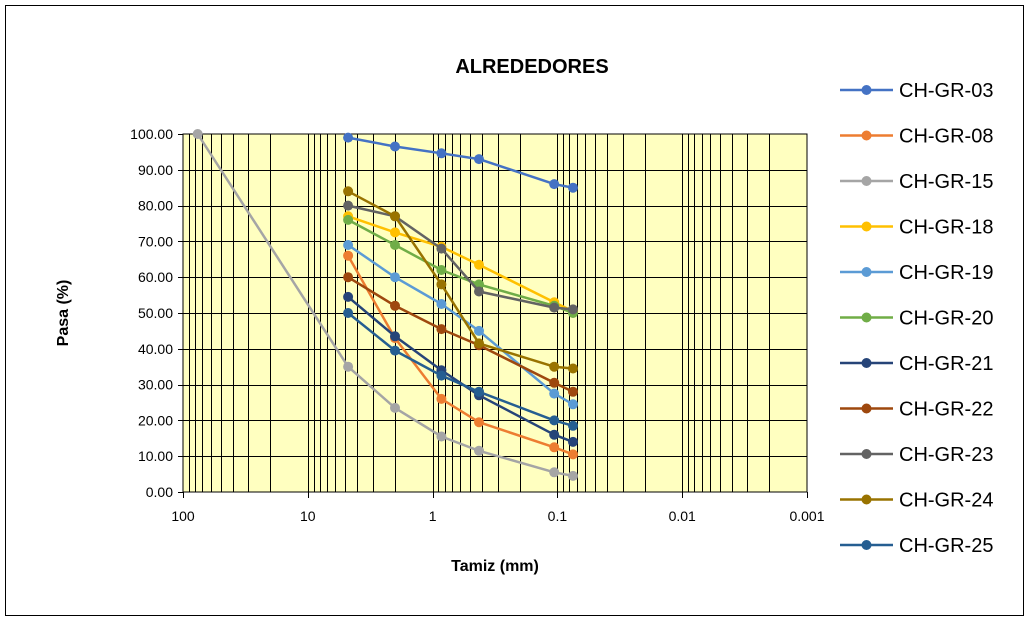 The height and width of the screenshot is (619, 1029). I want to click on legend-label: CH-GR-18, so click(946, 228).